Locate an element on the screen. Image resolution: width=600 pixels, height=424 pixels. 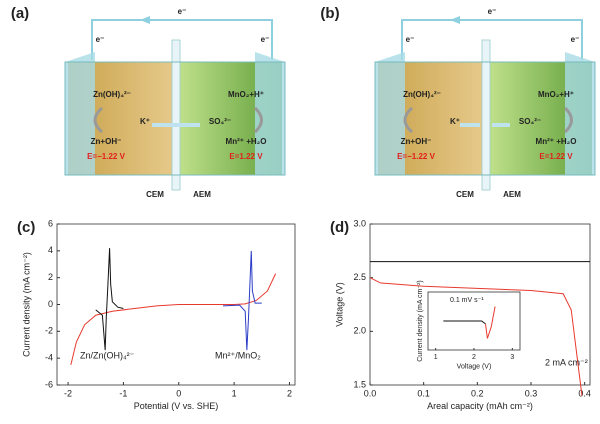
x-tick-label: -2 is located at coordinates (68, 393).